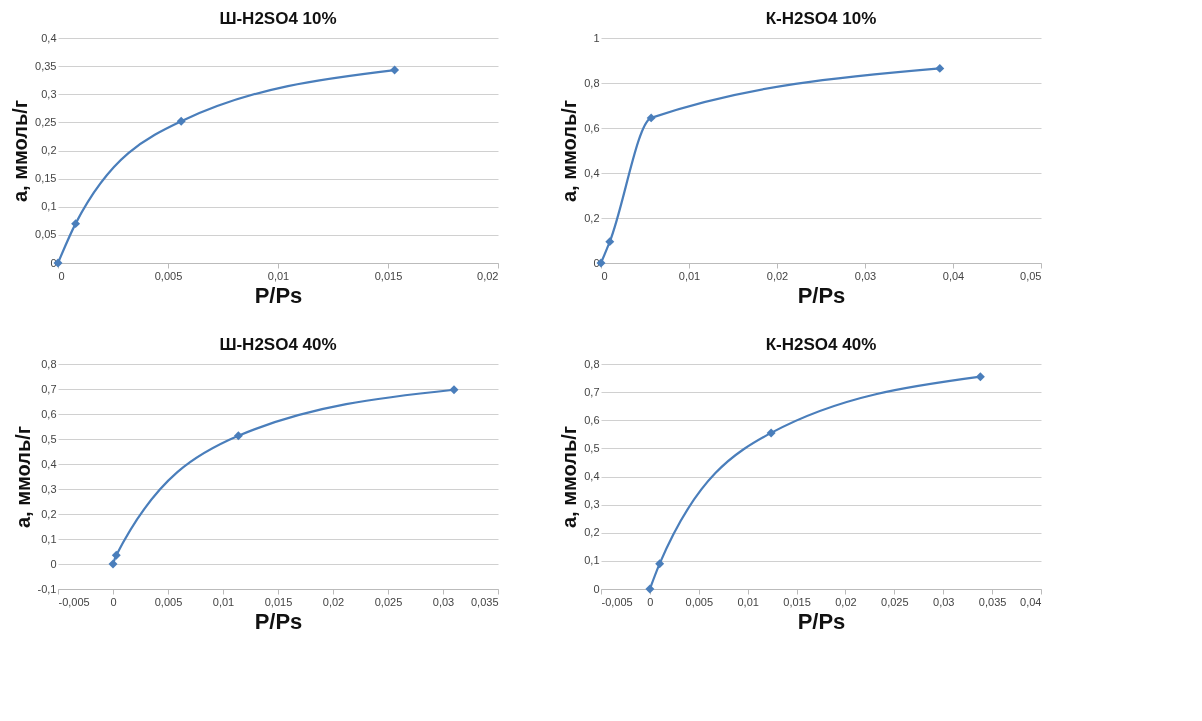 The width and height of the screenshot is (1202, 721). I want to click on y-tick-label: 0,35, so click(46, 65).